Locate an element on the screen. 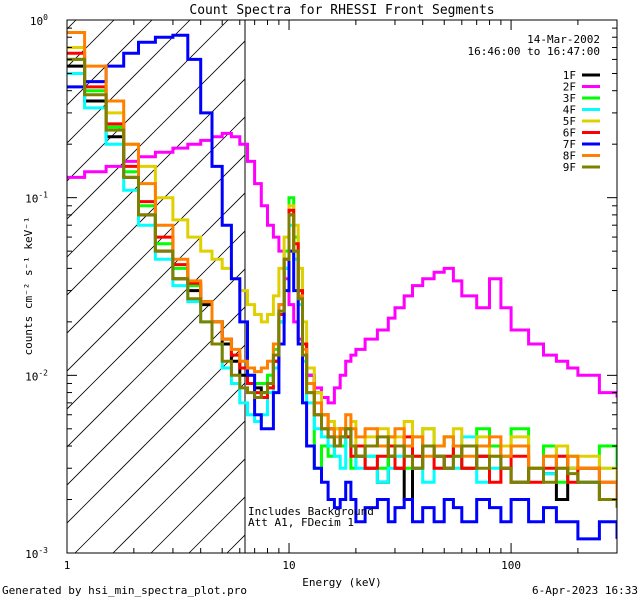  legend-label-9F: 9F is located at coordinates (569, 167).